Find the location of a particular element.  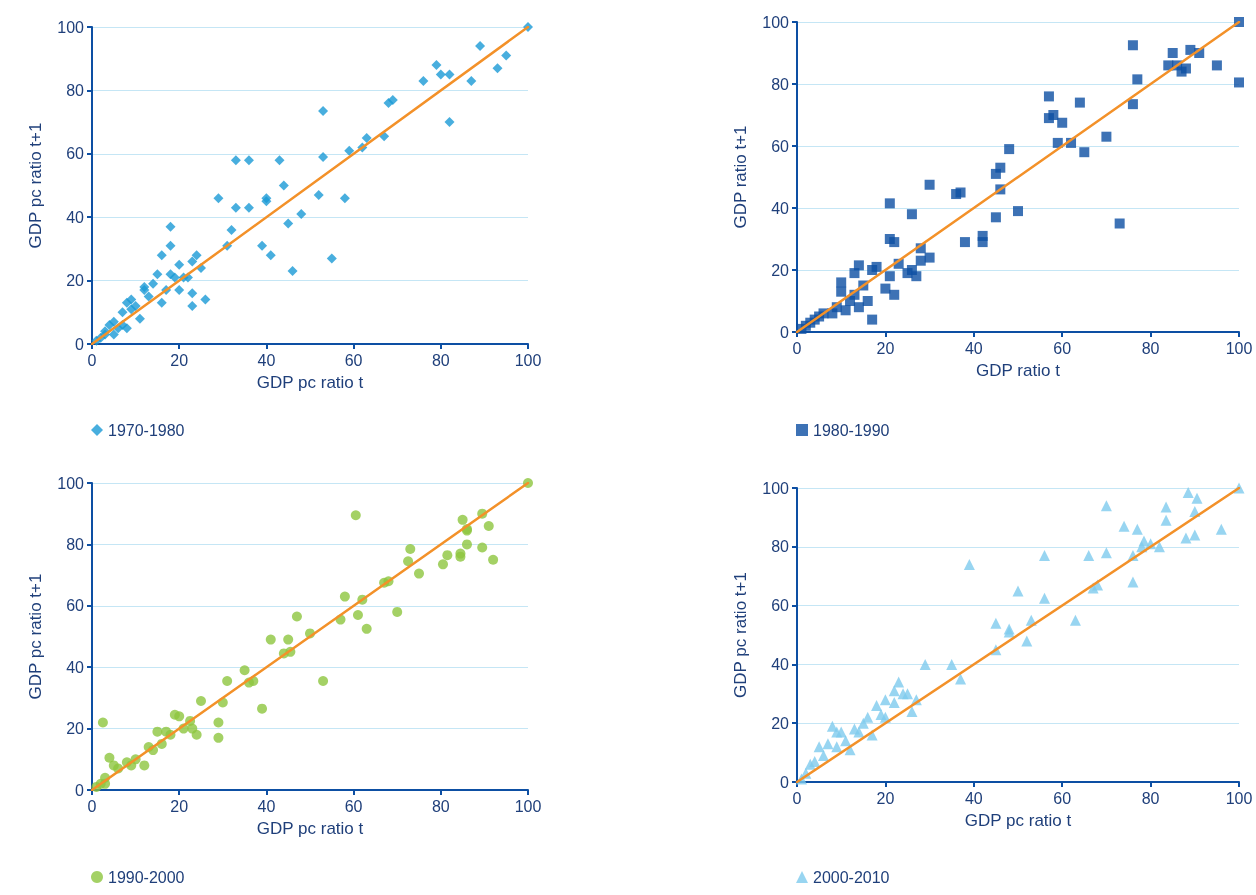

legend-label: 1980-1990 is located at coordinates (851, 430).